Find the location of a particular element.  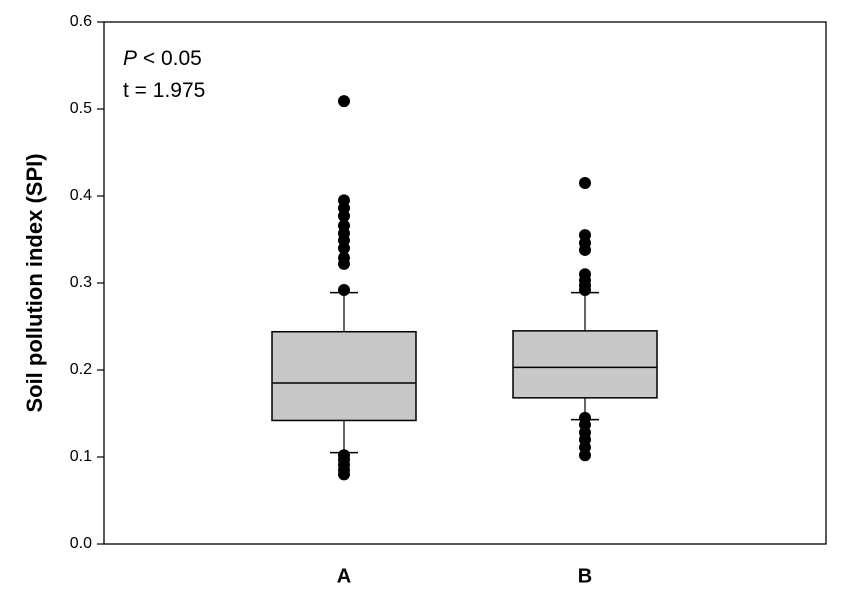

y-tick-label: 0.5 is located at coordinates (81, 108).